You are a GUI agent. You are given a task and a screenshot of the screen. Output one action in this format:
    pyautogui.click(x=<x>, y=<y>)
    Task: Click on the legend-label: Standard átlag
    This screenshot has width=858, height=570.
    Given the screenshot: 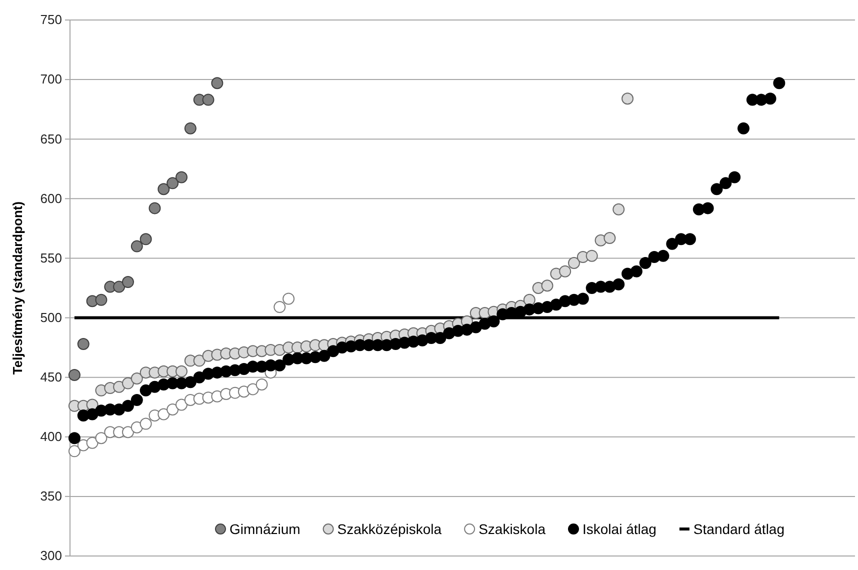 What is the action you would take?
    pyautogui.click(x=739, y=529)
    